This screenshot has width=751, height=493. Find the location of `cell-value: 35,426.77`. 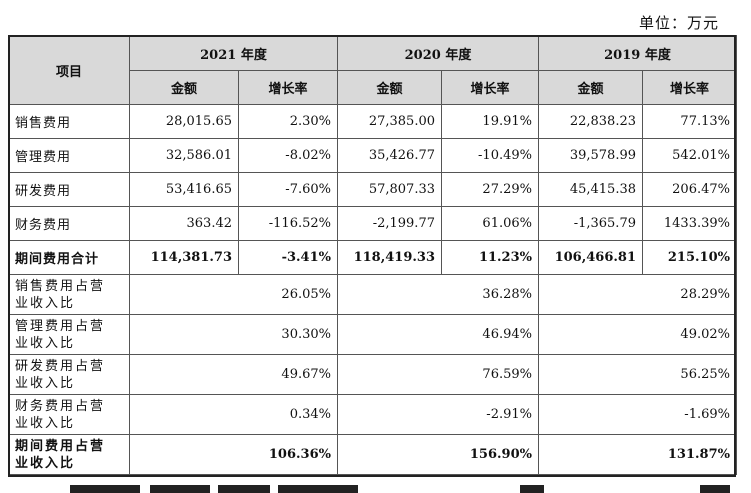

cell-value: 35,426.77 is located at coordinates (389, 155).